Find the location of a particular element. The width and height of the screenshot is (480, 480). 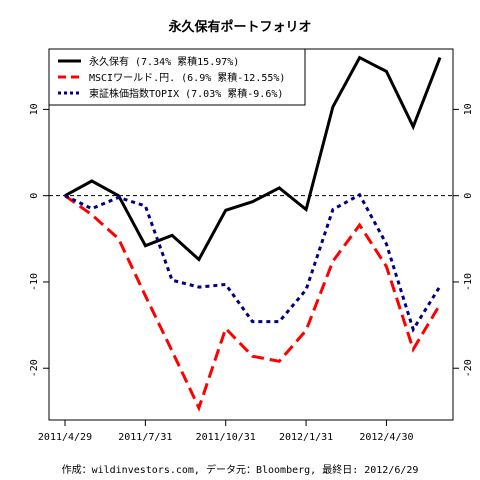

legend-box is located at coordinates (177, 77).